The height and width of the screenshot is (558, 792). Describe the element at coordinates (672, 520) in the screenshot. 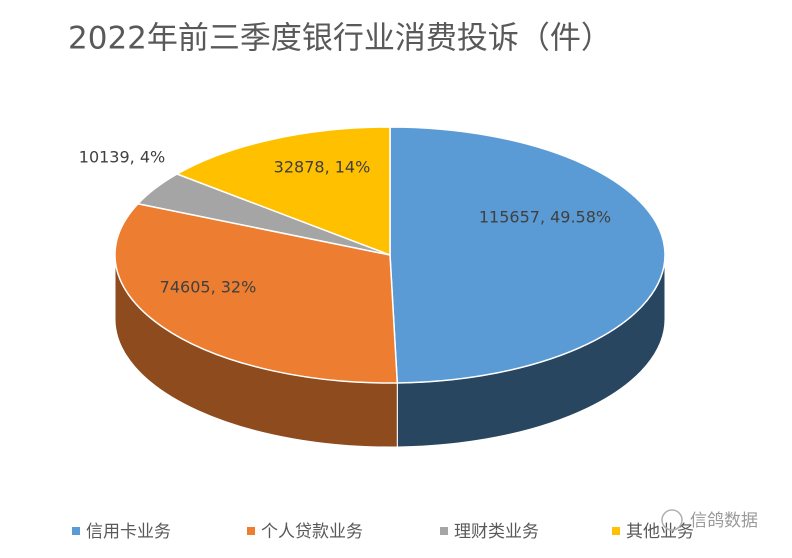

I see `watermark-icon` at that location.